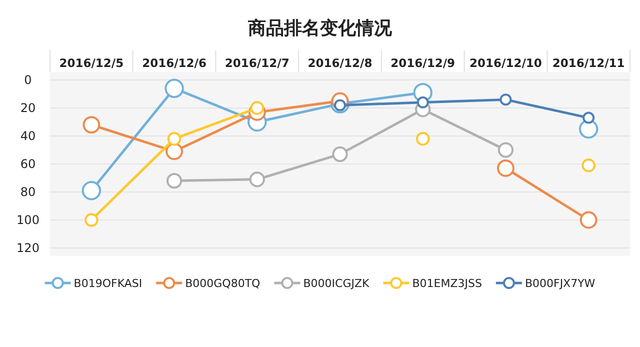 This screenshot has height=347, width=640. I want to click on legend-label: B000FJX7YW, so click(560, 283).